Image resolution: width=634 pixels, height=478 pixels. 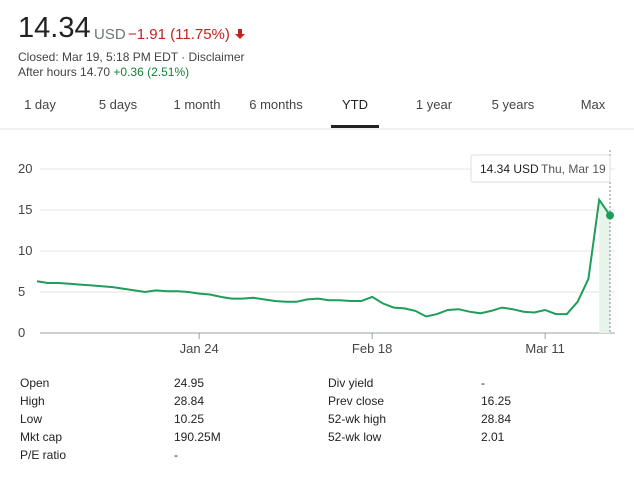 What do you see at coordinates (179, 34) in the screenshot?
I see `change-text: −1.91 (11.75%)` at bounding box center [179, 34].